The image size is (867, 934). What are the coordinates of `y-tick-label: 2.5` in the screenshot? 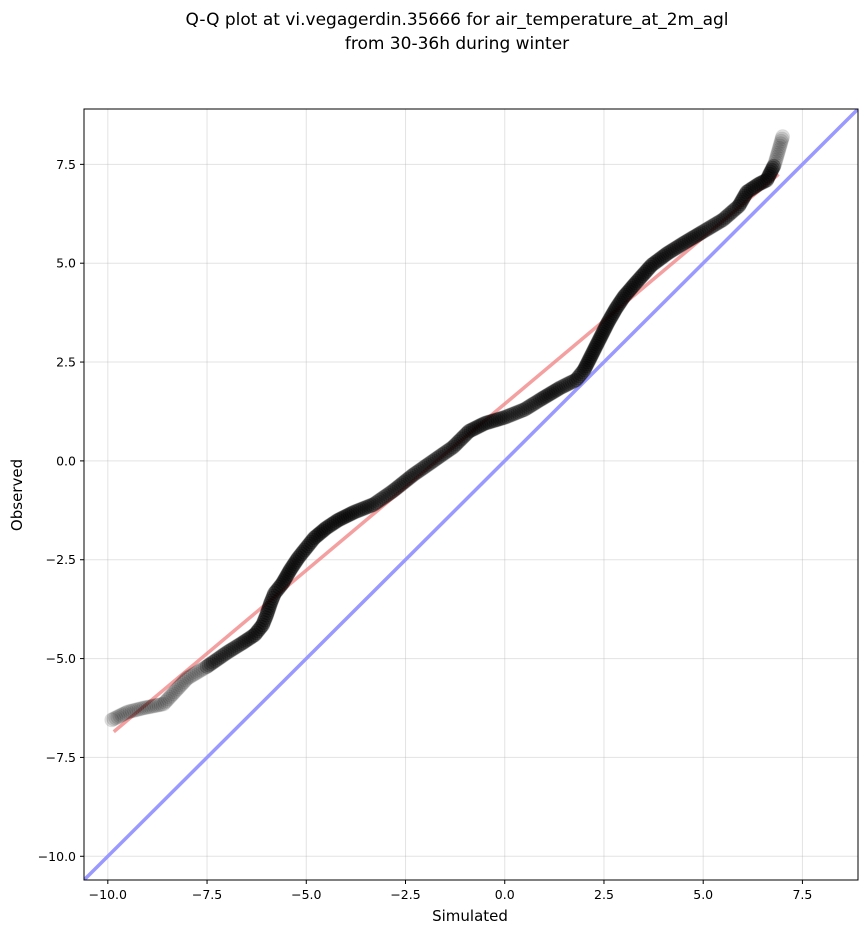 It's located at (66, 362).